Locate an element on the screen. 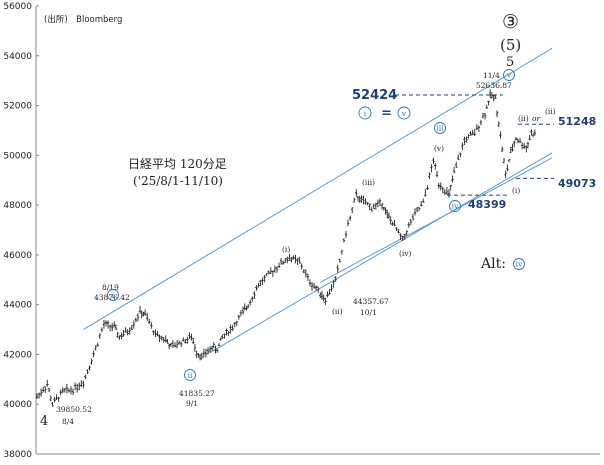  price-levels: 52424 51248 49073 48399 is located at coordinates (474, 149).